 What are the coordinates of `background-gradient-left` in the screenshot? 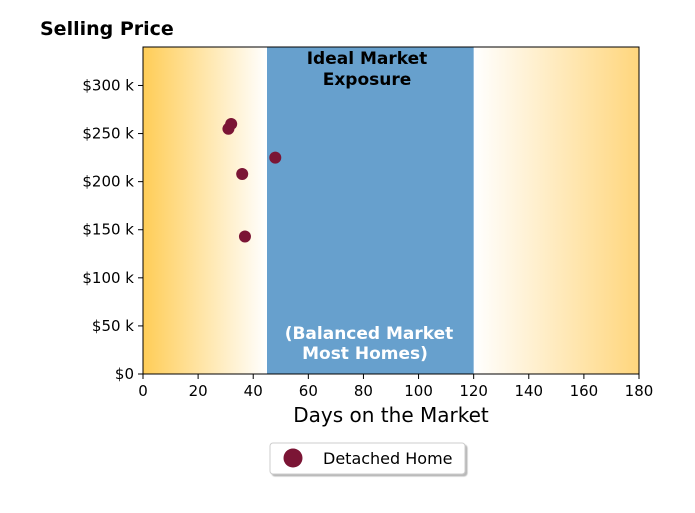 It's located at (205, 210).